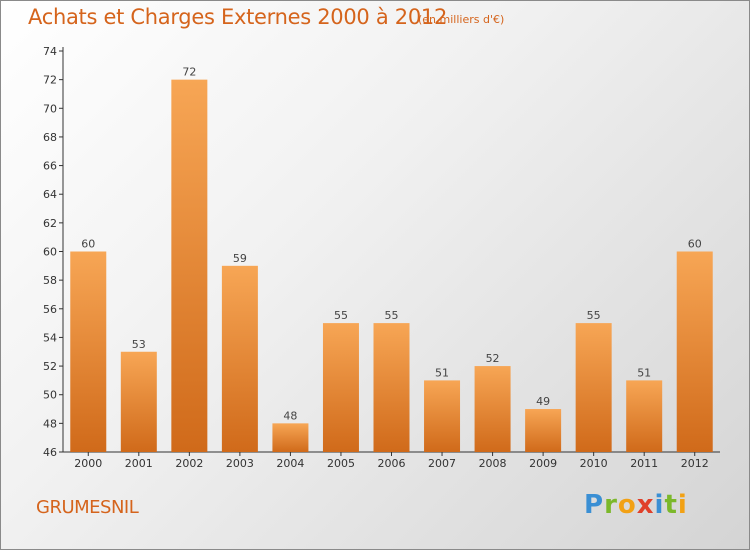 This screenshot has height=550, width=750. What do you see at coordinates (341, 463) in the screenshot?
I see `x-tick-label: 2005` at bounding box center [341, 463].